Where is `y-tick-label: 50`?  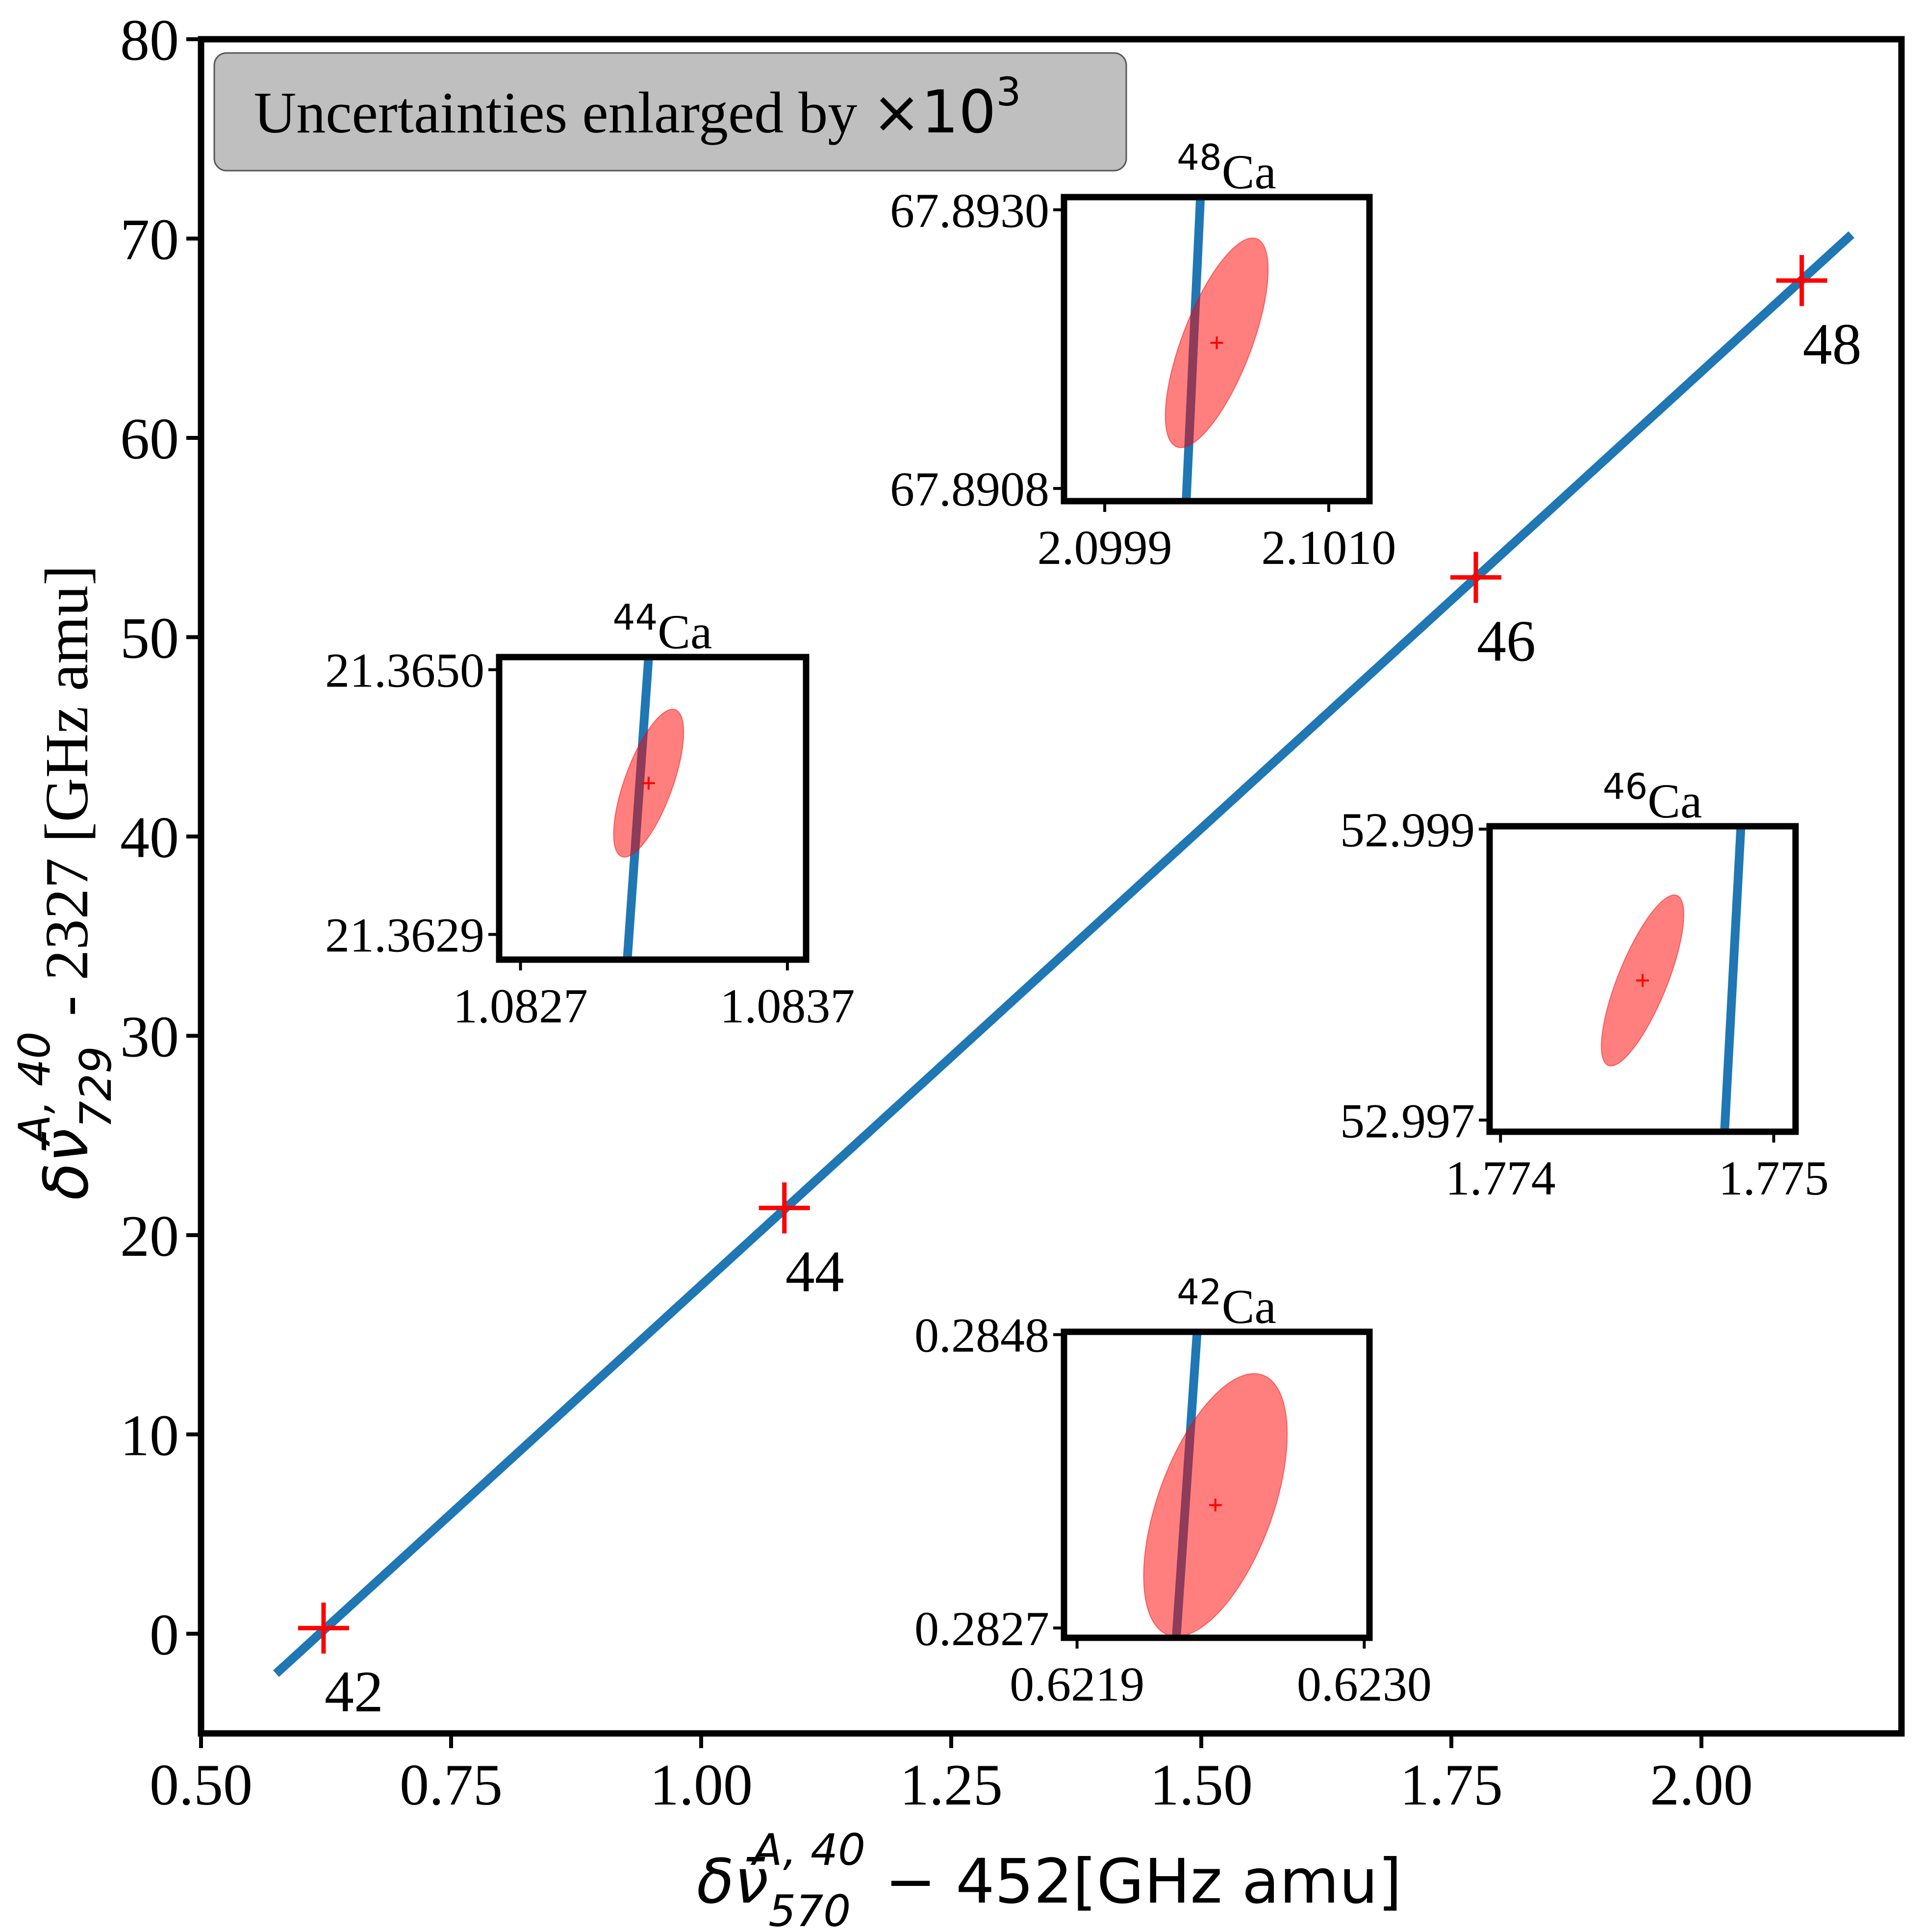 y-tick-label: 50 is located at coordinates (149, 637).